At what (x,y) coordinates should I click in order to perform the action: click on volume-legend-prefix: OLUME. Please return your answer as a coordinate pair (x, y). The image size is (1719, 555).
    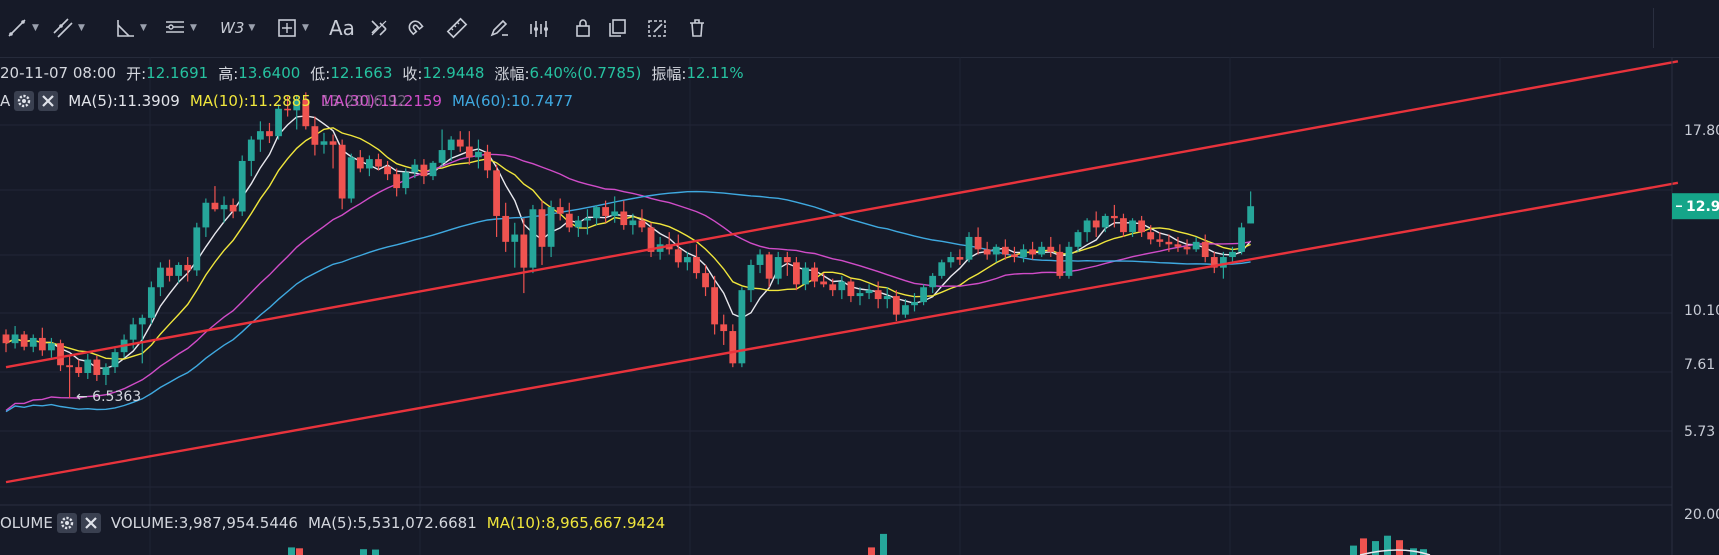
    Looking at the image, I should click on (26, 523).